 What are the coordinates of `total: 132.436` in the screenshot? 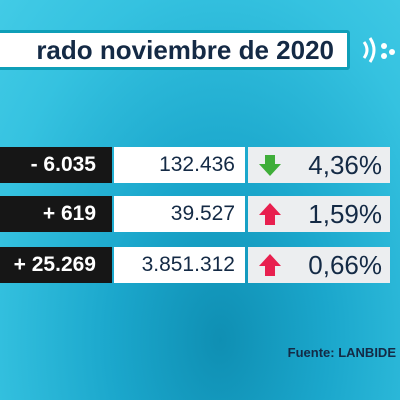 It's located at (179, 165).